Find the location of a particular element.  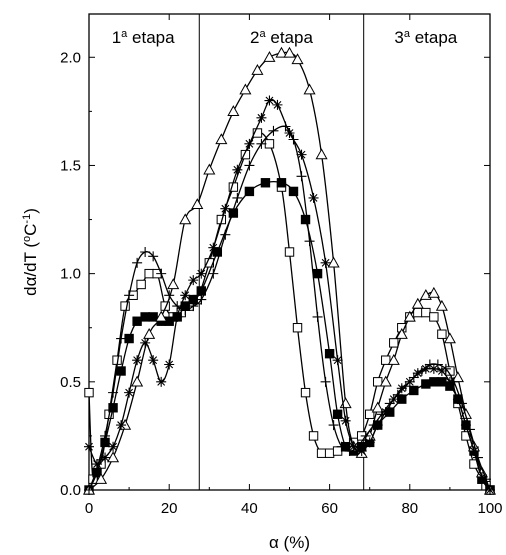

y-axis-title-base: dα/dT ( is located at coordinates (30, 269).